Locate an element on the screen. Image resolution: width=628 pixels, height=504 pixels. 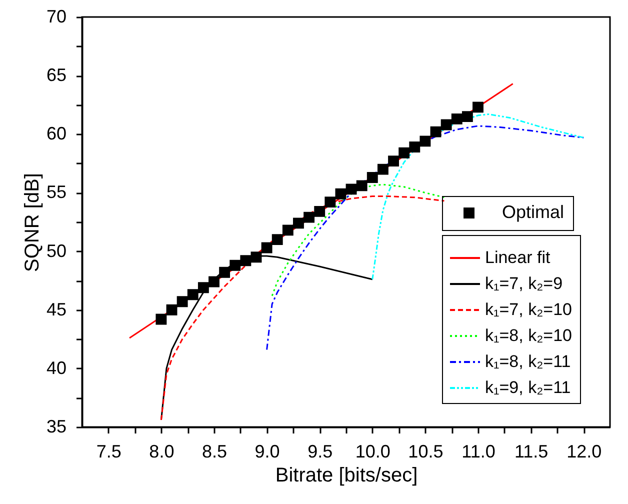
y-tick-label: 60 is located at coordinates (56, 134).